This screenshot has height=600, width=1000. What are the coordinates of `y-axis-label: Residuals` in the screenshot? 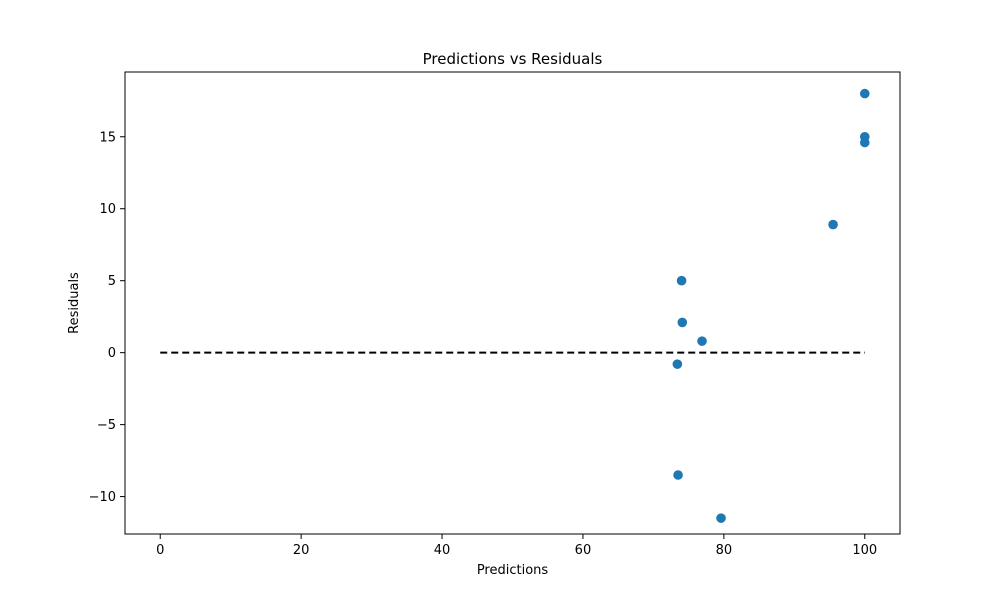 It's located at (74, 303).